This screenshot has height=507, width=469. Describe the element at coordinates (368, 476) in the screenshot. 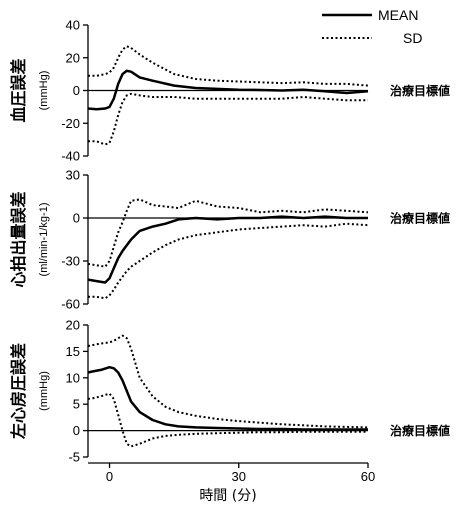

I see `x-tick-label: 60` at that location.